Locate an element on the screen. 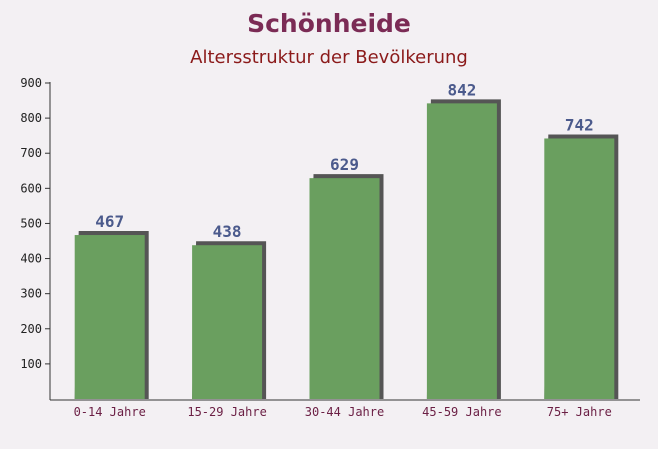  y-tick-label: 500 is located at coordinates (31, 223).